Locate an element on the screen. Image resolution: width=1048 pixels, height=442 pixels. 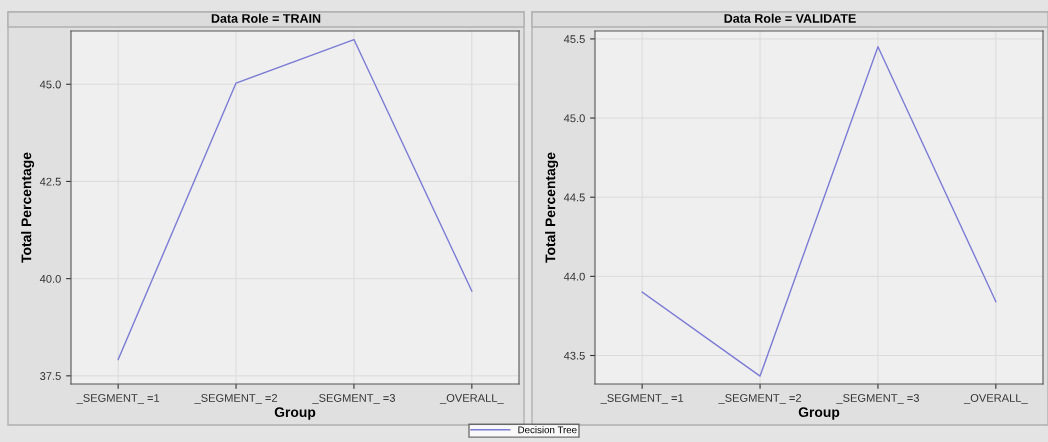
y-tick-label: 40.0 is located at coordinates (50, 278).